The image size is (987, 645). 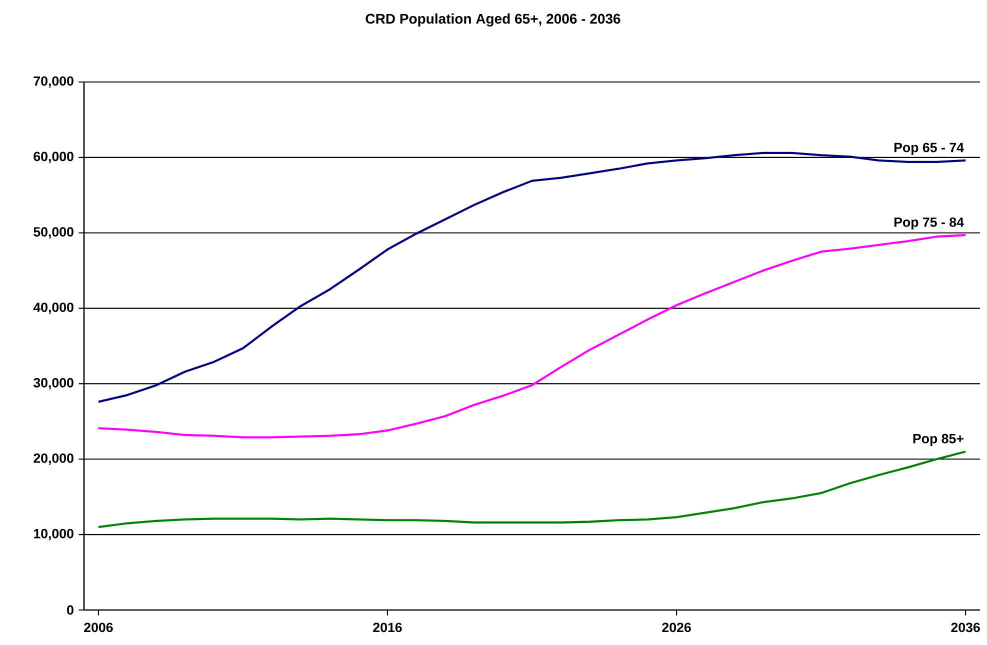 I want to click on y-tick-label: 30,000, so click(x=53, y=384).